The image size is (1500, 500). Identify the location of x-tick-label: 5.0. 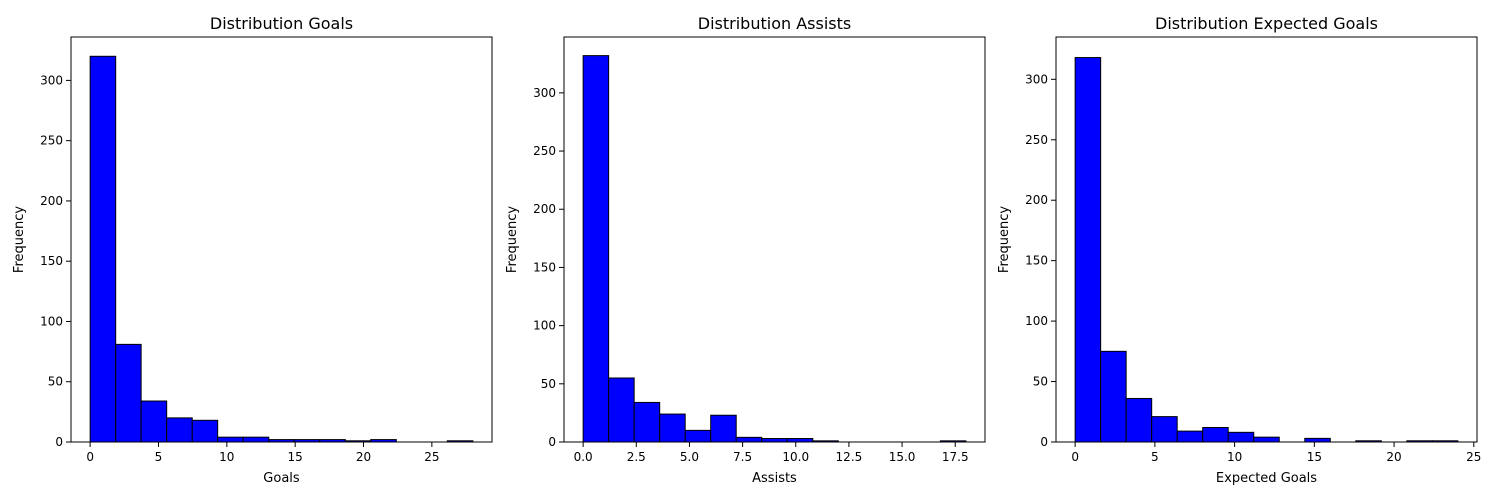
(689, 457).